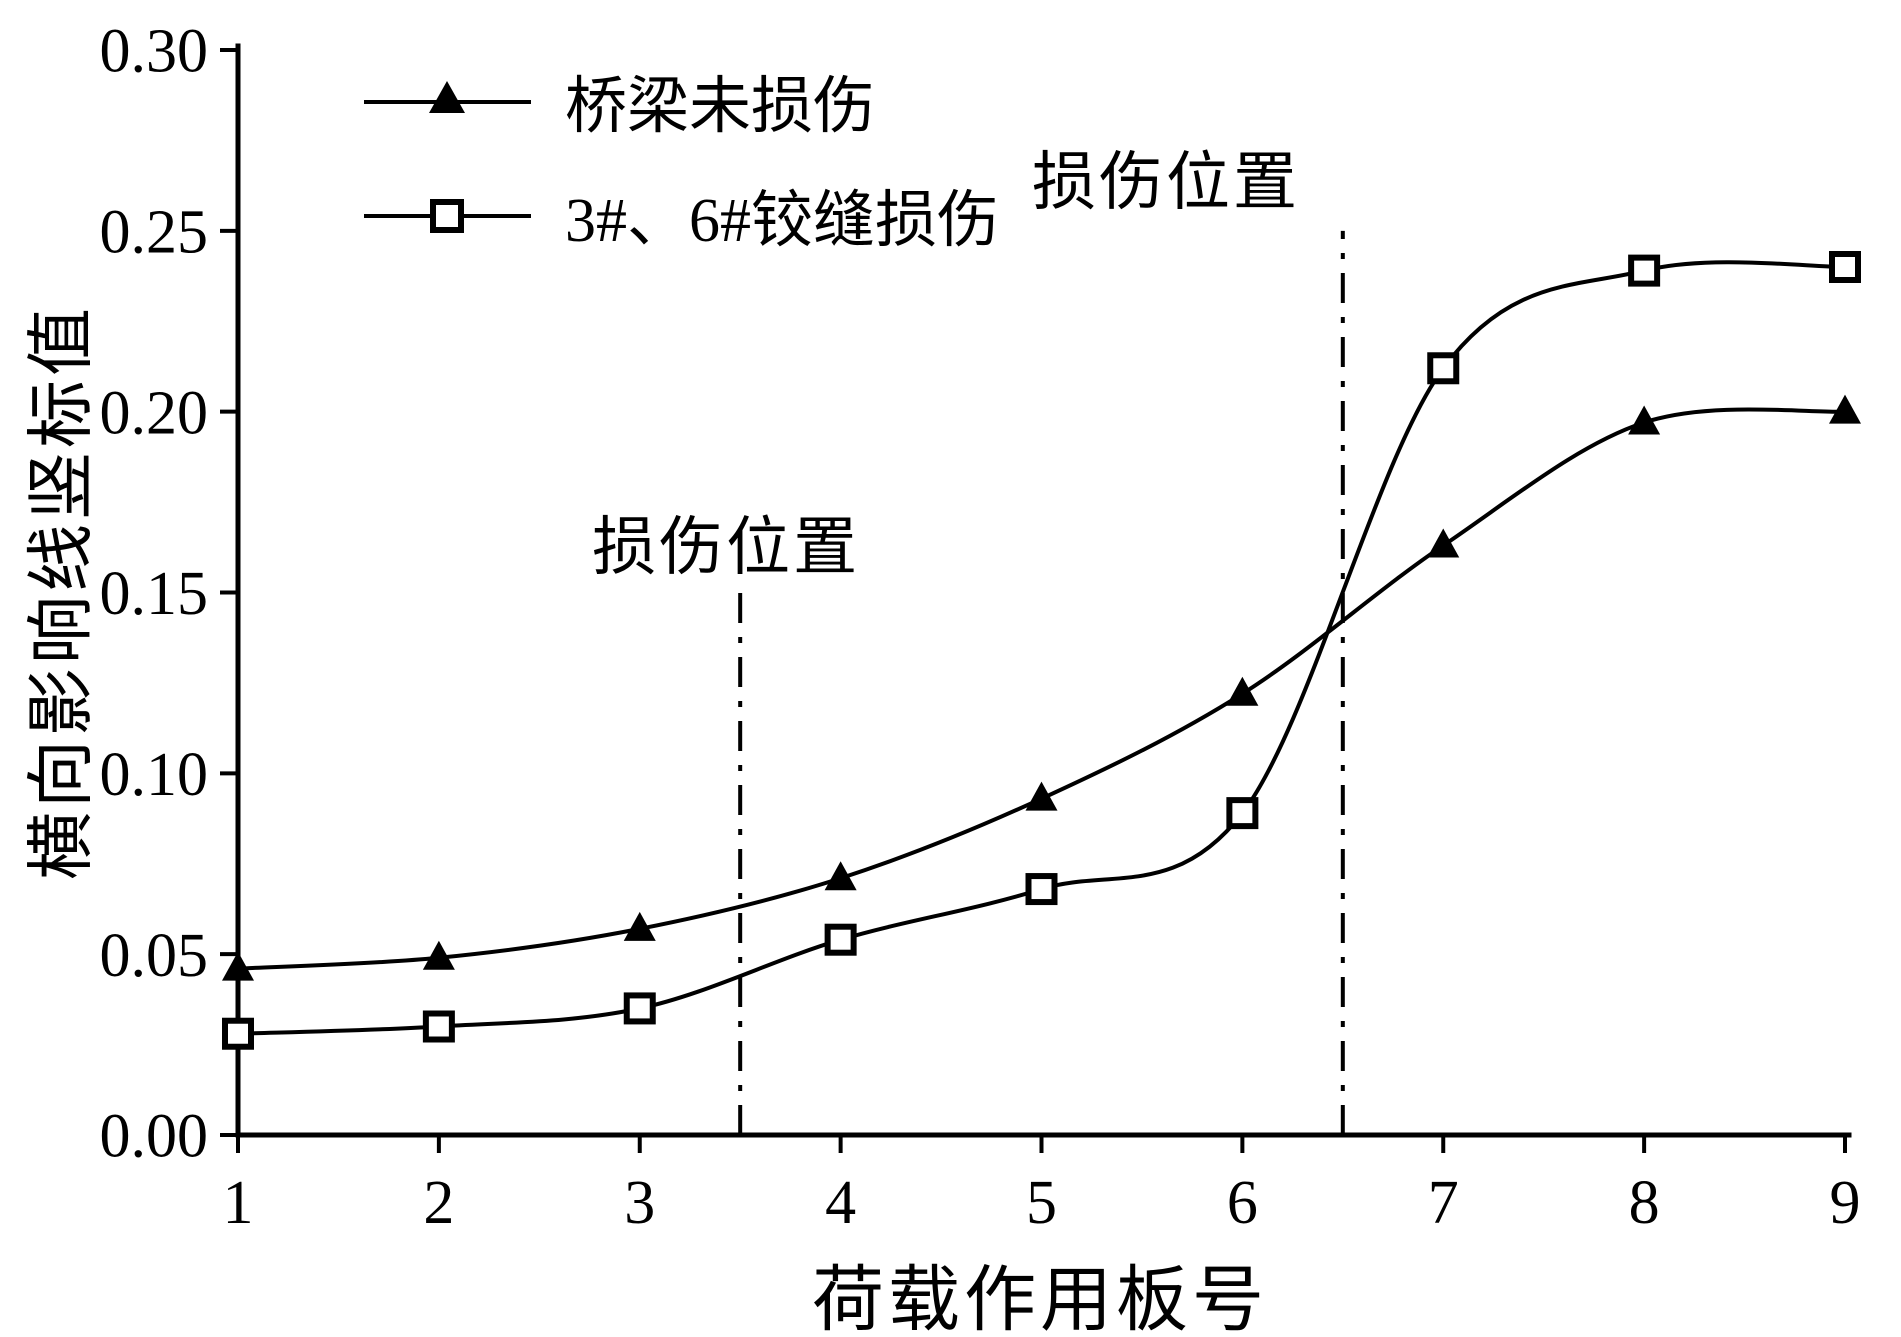  What do you see at coordinates (154, 594) in the screenshot?
I see `y-tick-label: 0.15` at bounding box center [154, 594].